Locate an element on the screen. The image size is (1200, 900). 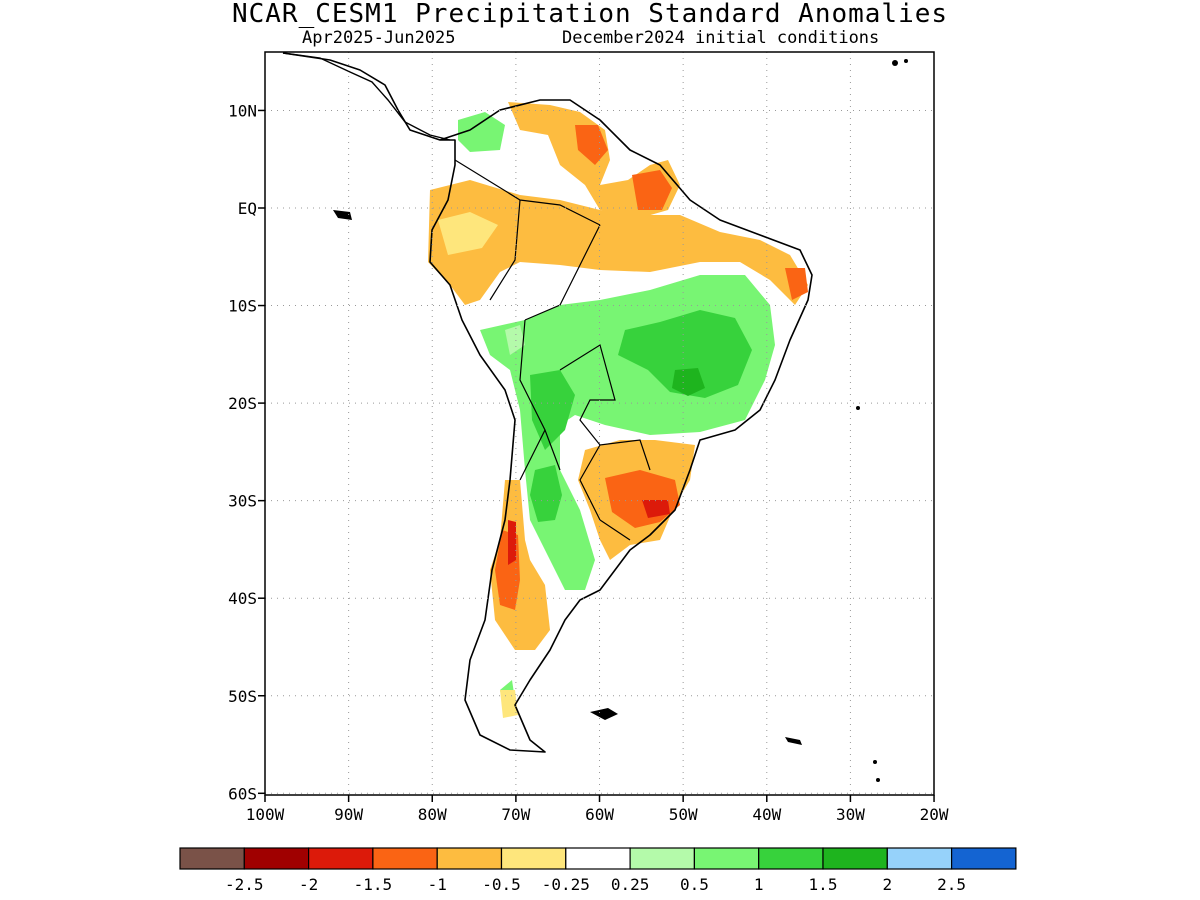
lat-tick-label: 10N is located at coordinates (242, 110).